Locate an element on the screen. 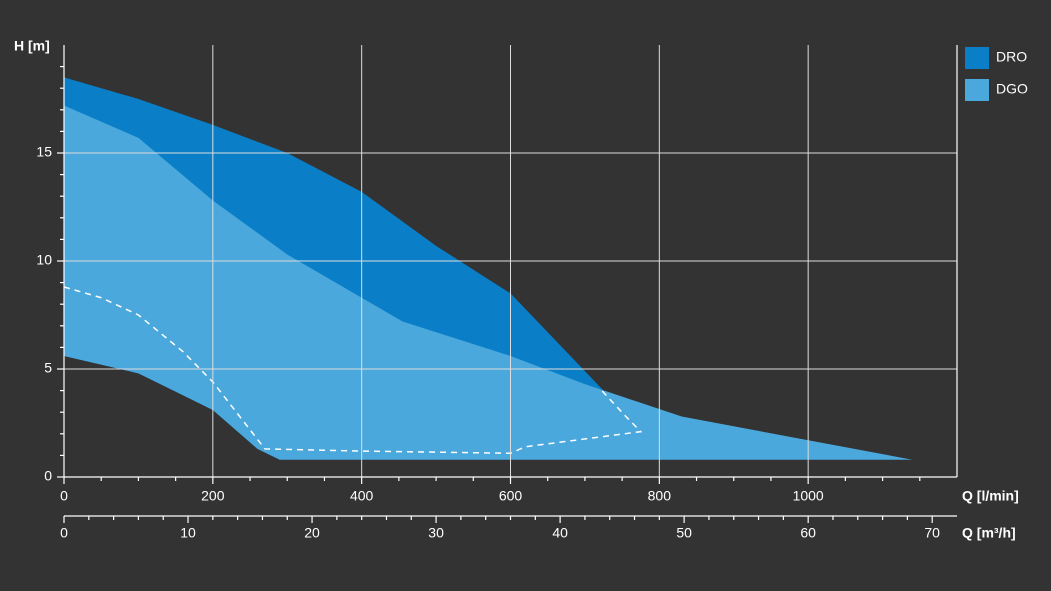  legend-label: DGO is located at coordinates (1012, 89).